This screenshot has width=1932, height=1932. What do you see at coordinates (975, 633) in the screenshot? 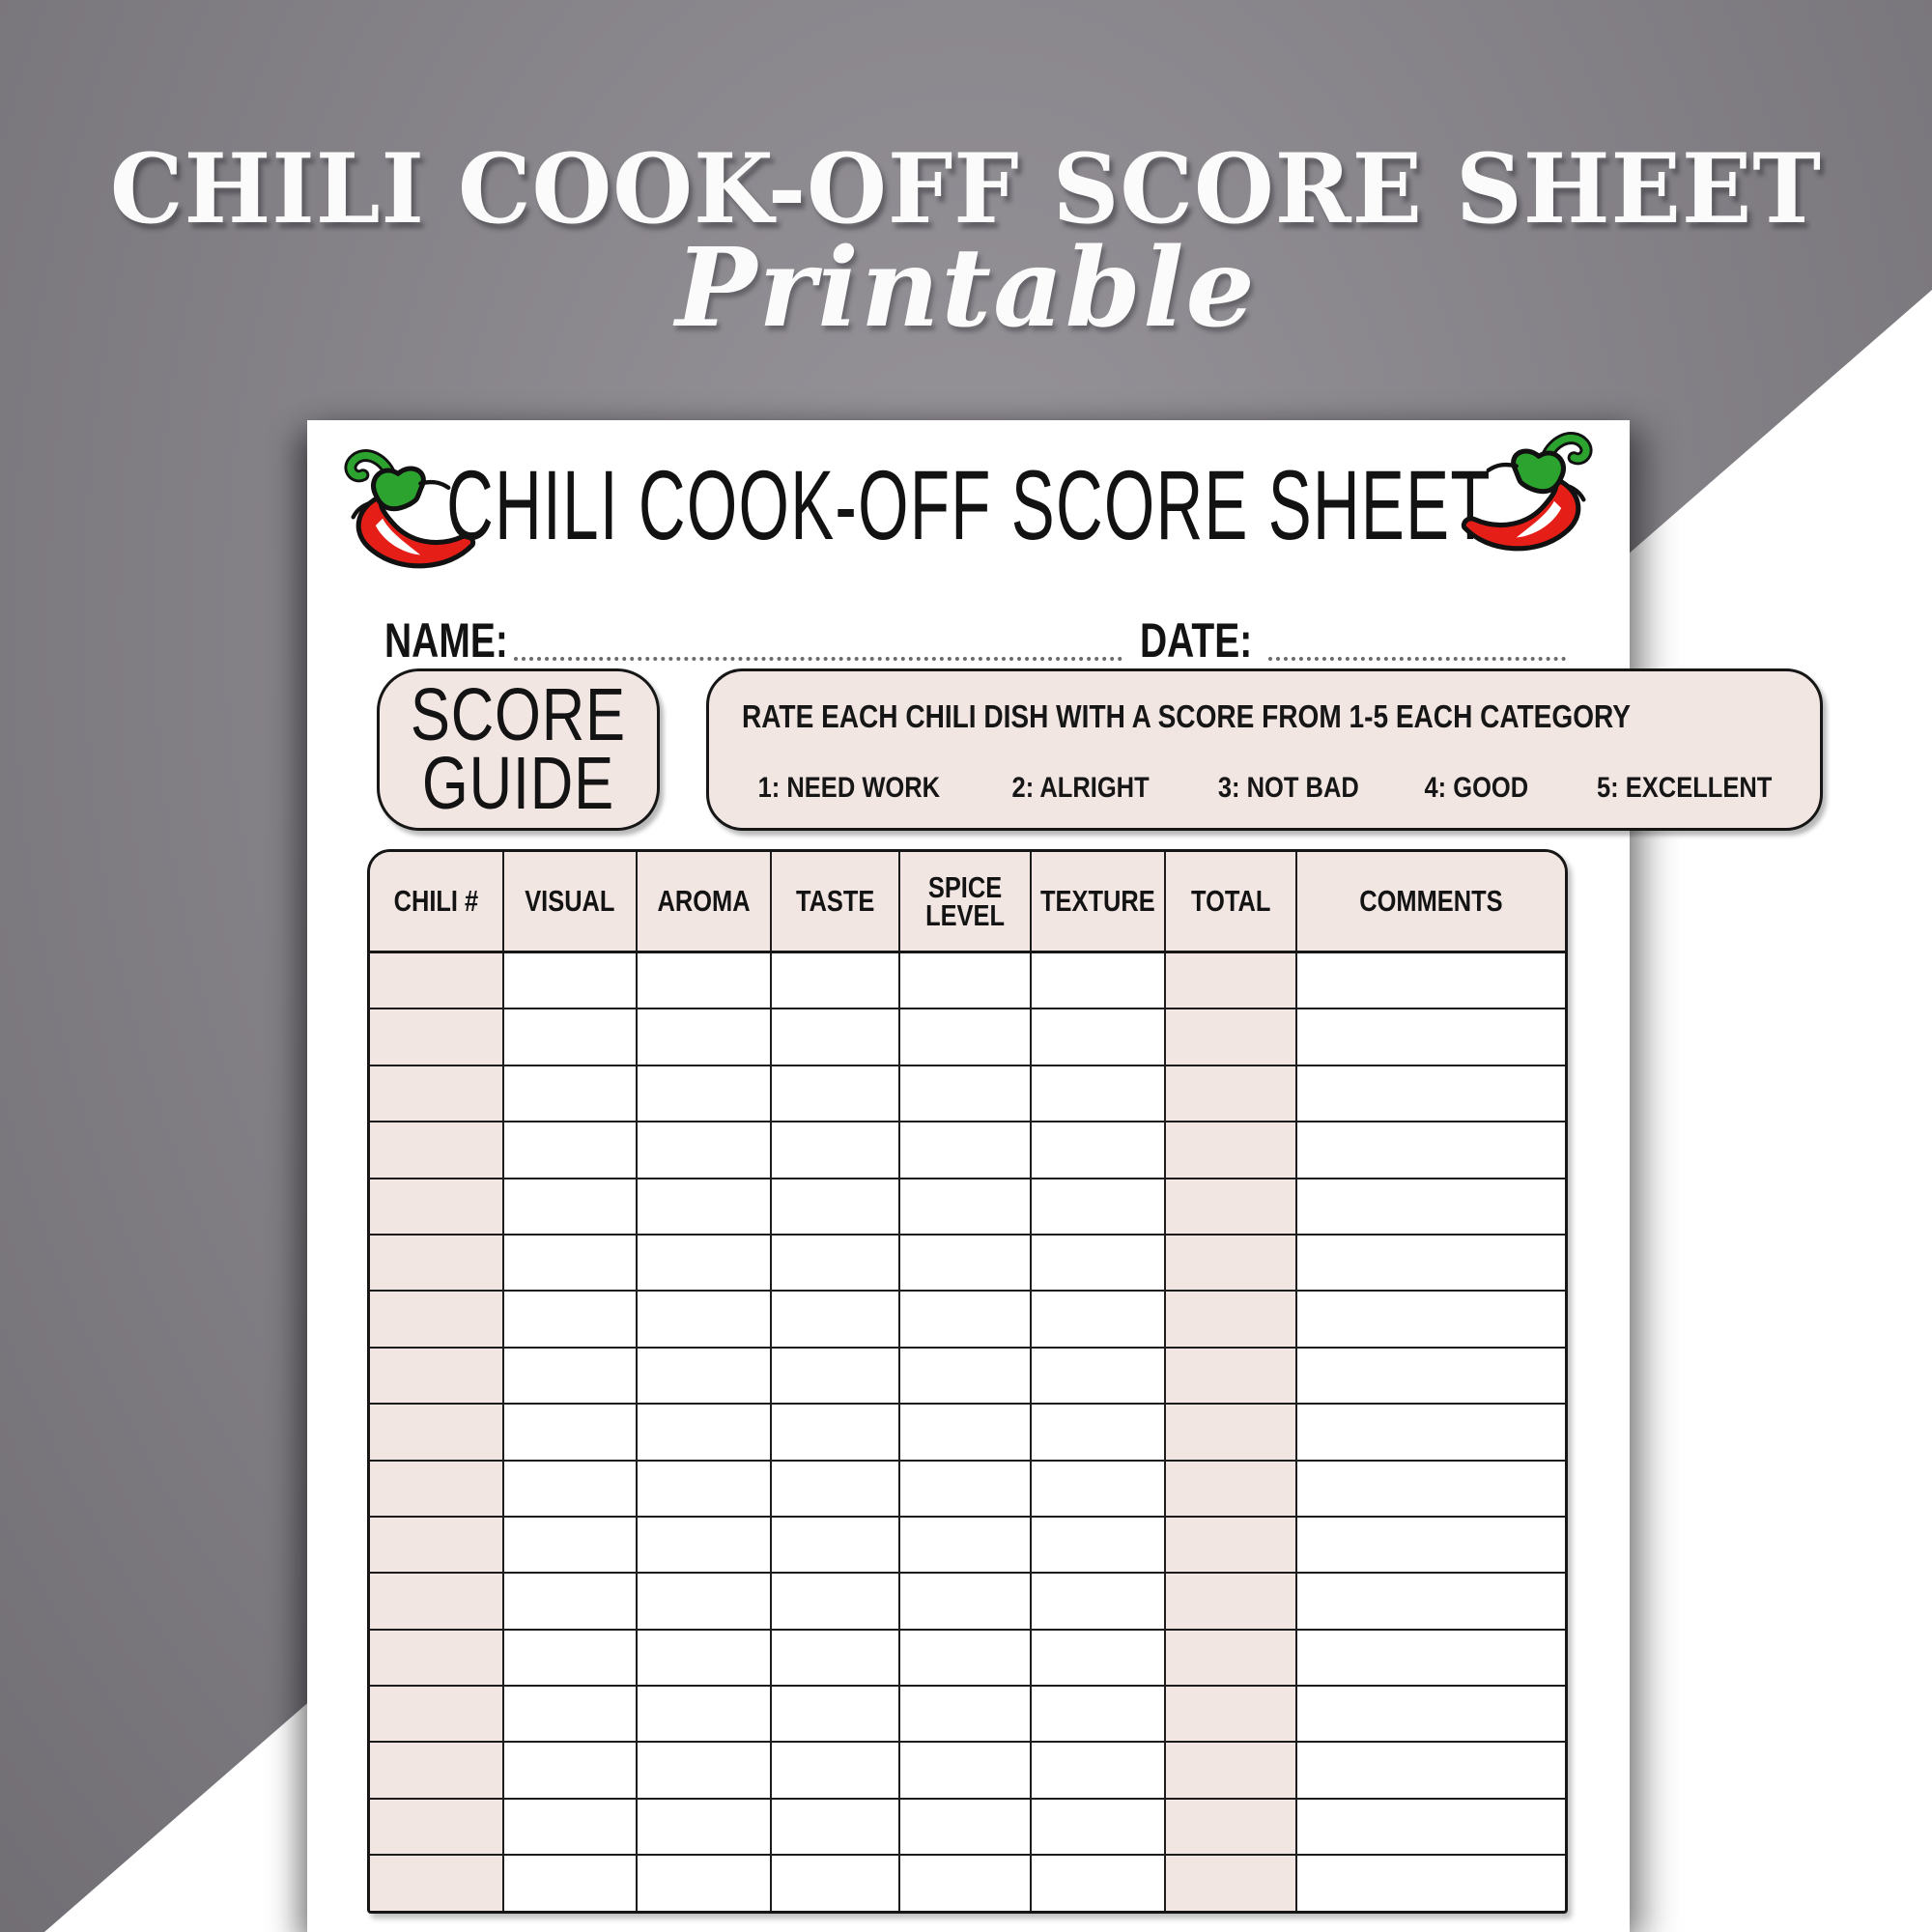
I see `name-date-row: NAME: DATE:` at bounding box center [975, 633].